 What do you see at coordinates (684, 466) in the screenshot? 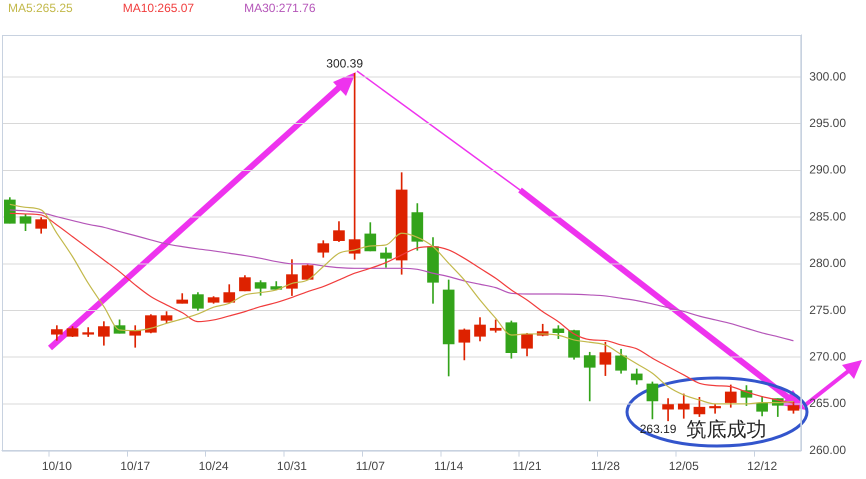
I see `x-tick-label: 12/05` at bounding box center [684, 466].